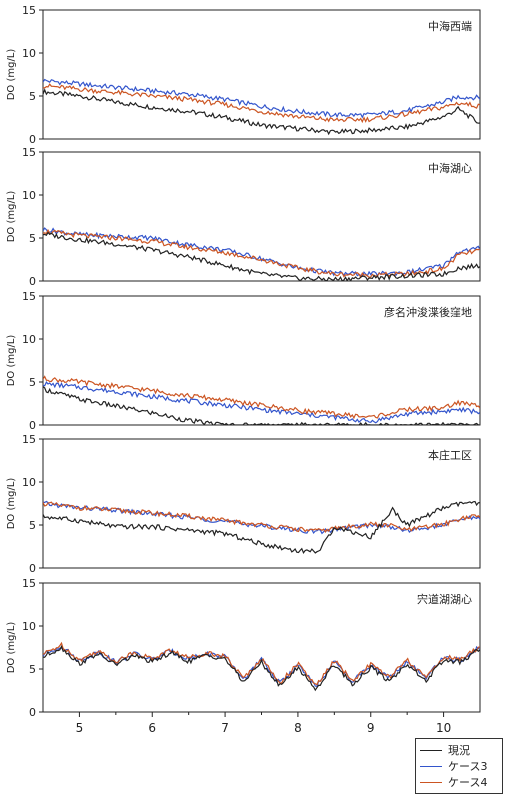 Image resolution: width=507 pixels, height=800 pixels. What do you see at coordinates (450, 168) in the screenshot?
I see `panel-title: 中海湖心` at bounding box center [450, 168].